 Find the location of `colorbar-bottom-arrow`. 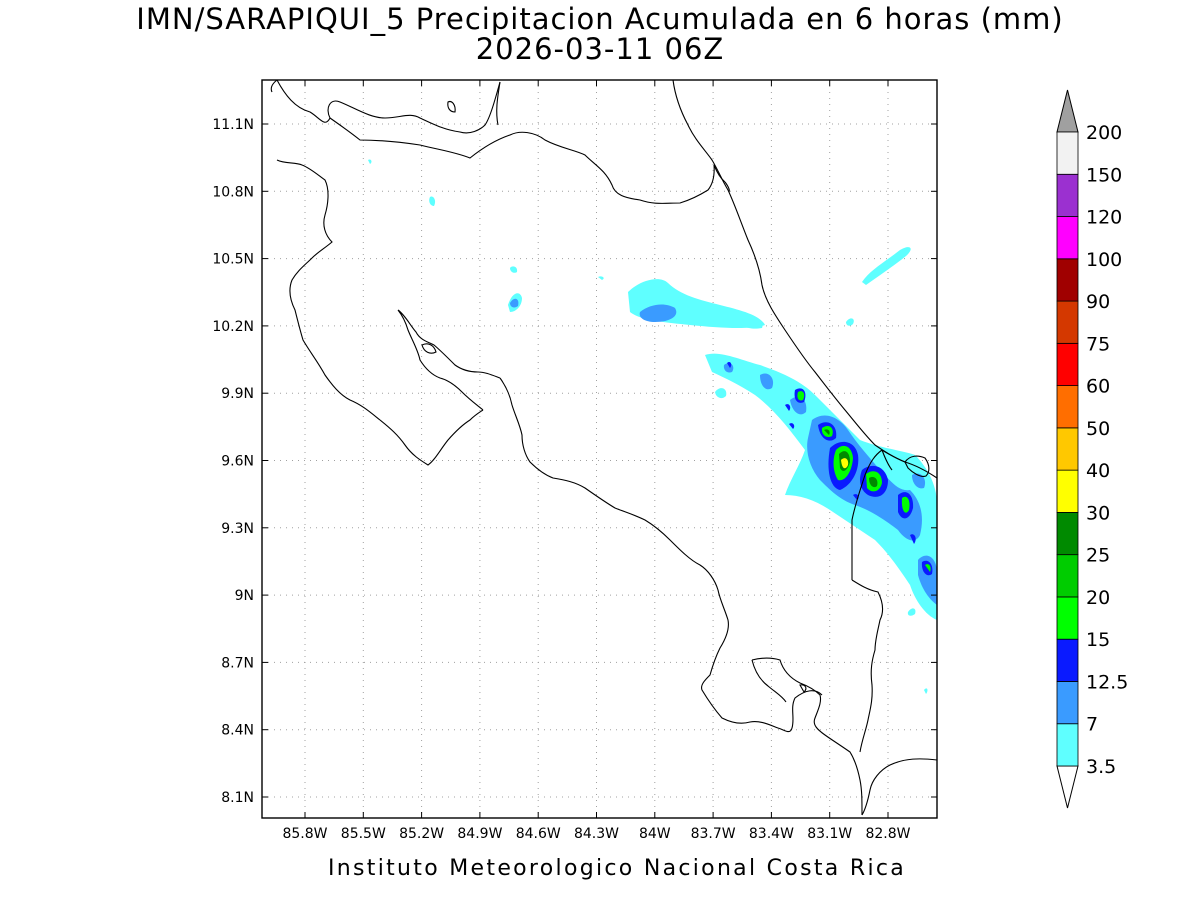

colorbar-bottom-arrow is located at coordinates (1067, 787).